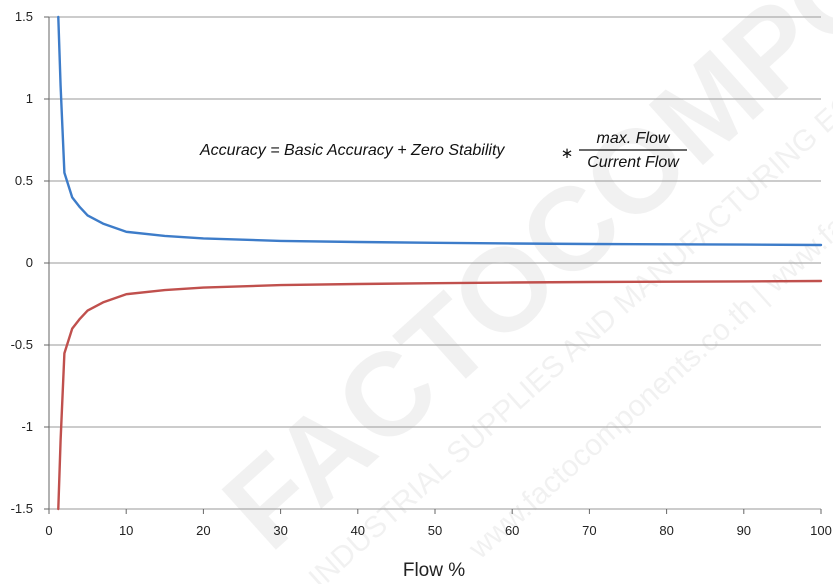  I want to click on x-axis-label: Flow %, so click(434, 570).